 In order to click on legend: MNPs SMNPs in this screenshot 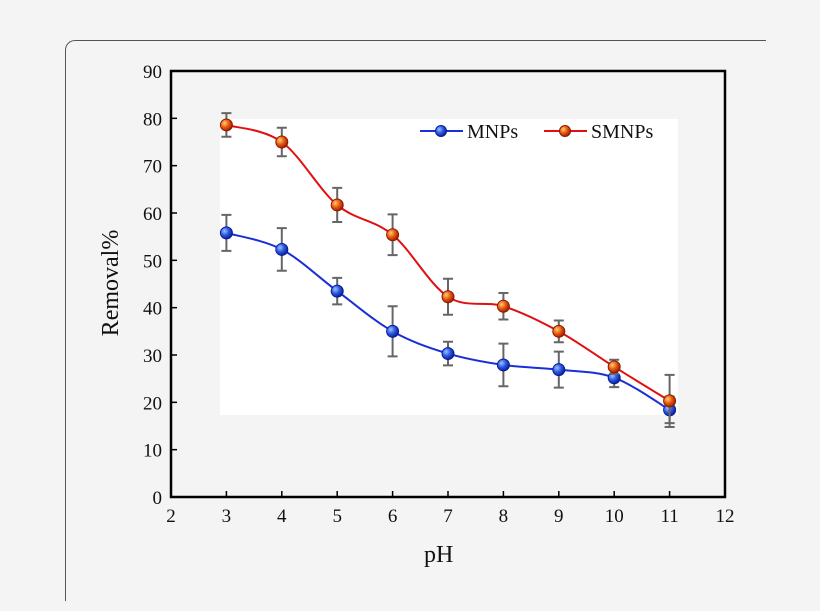, I will do `click(536, 132)`.